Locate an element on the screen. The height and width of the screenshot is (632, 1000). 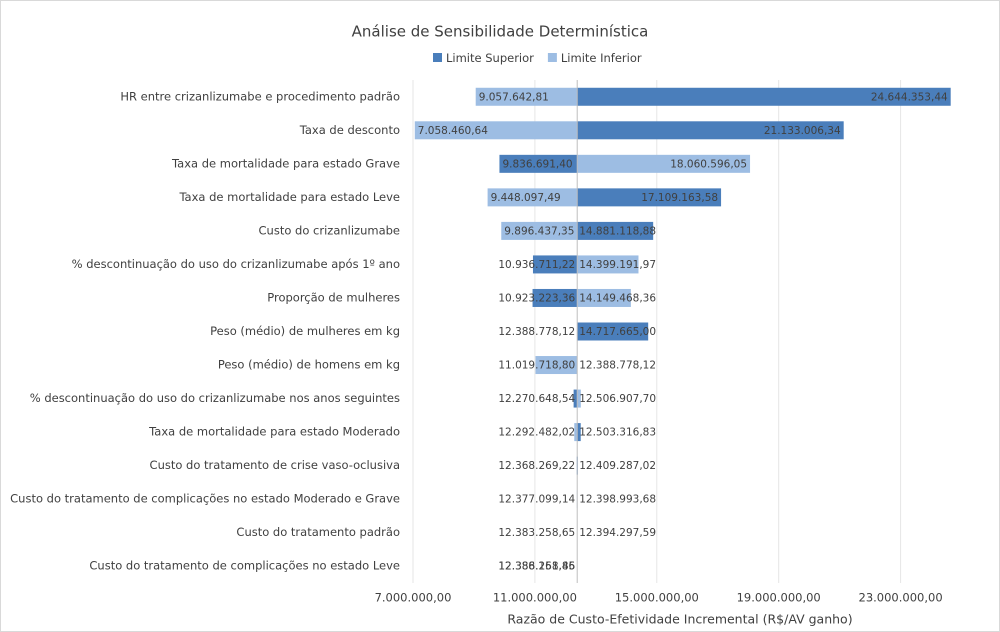
data-label: 12.368.269,22 is located at coordinates (536, 466).